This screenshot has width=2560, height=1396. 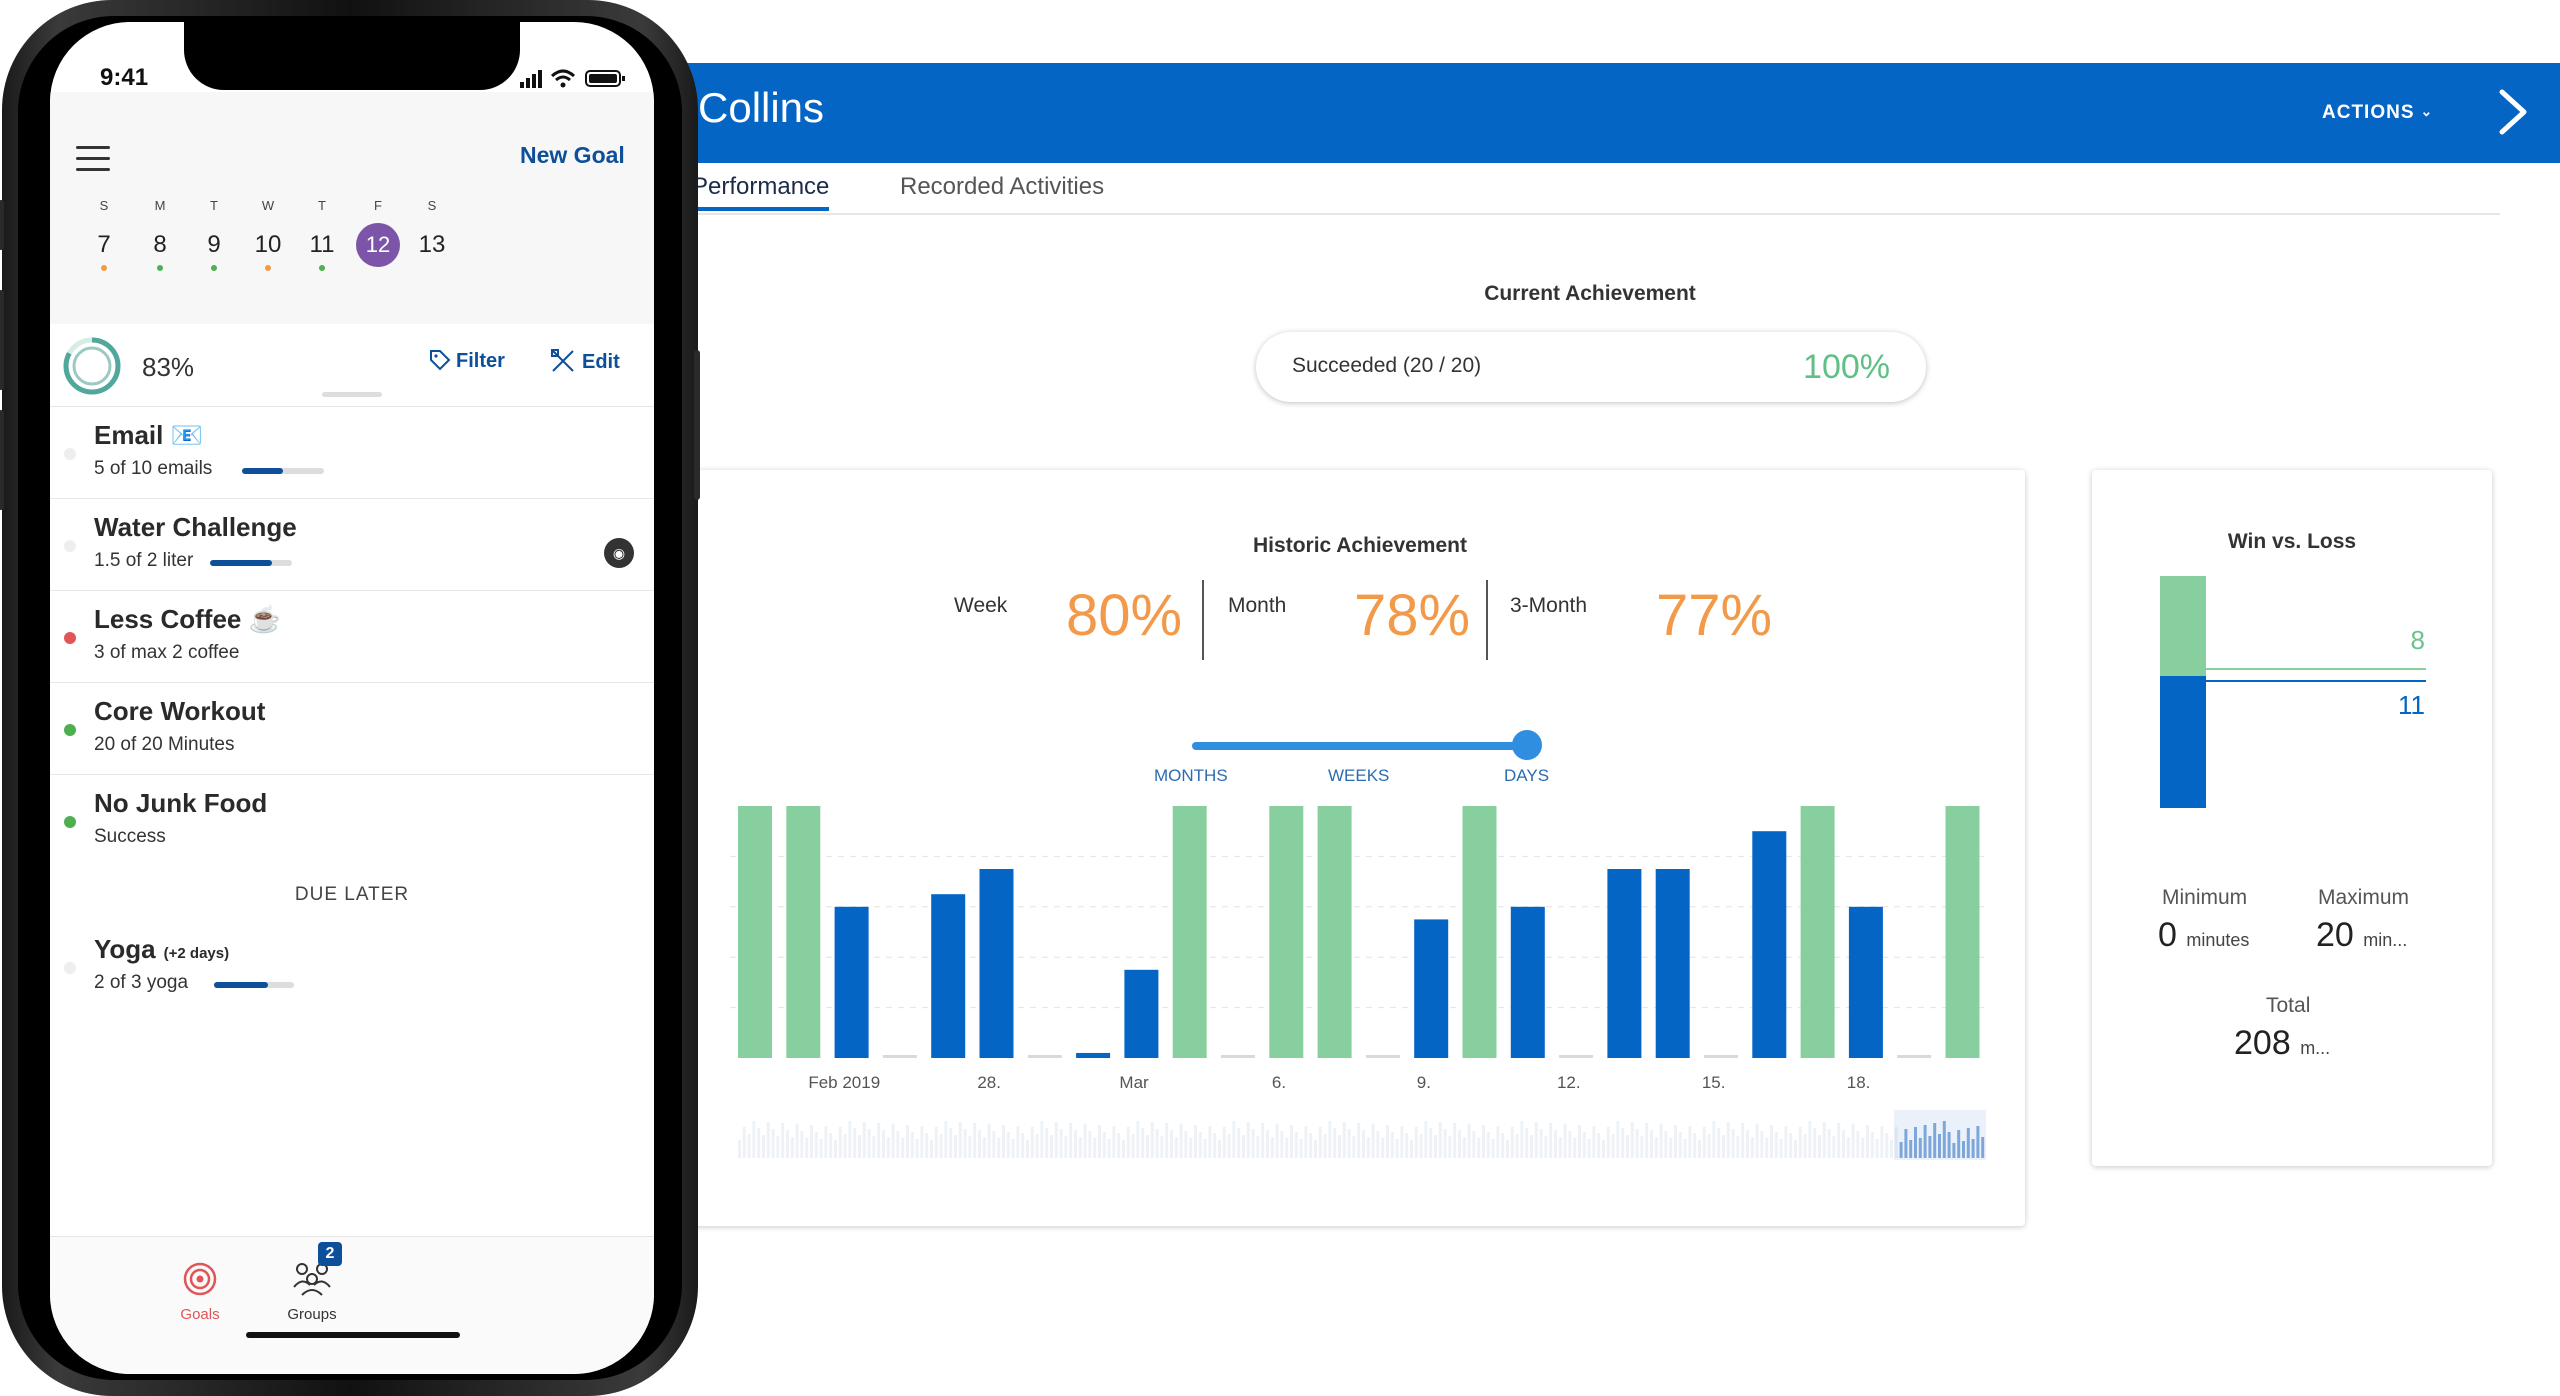 What do you see at coordinates (1002, 186) in the screenshot?
I see `tab-recorded-activities: Recorded Activities` at bounding box center [1002, 186].